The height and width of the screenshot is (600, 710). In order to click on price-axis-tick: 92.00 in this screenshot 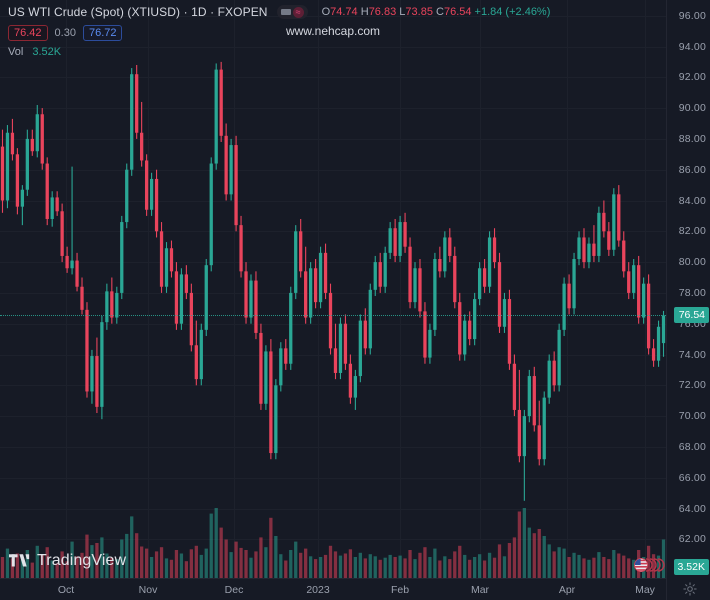, I will do `click(692, 77)`.